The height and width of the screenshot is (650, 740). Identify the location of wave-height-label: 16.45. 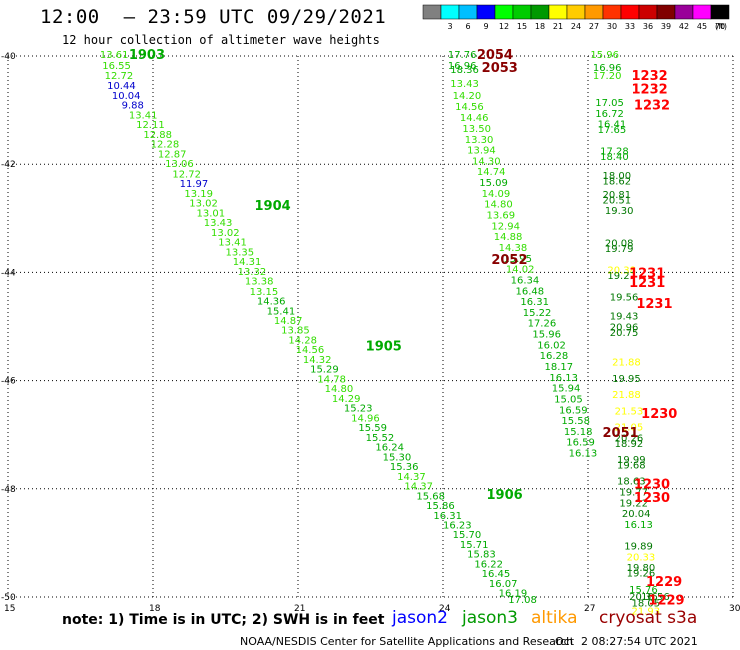
(496, 574).